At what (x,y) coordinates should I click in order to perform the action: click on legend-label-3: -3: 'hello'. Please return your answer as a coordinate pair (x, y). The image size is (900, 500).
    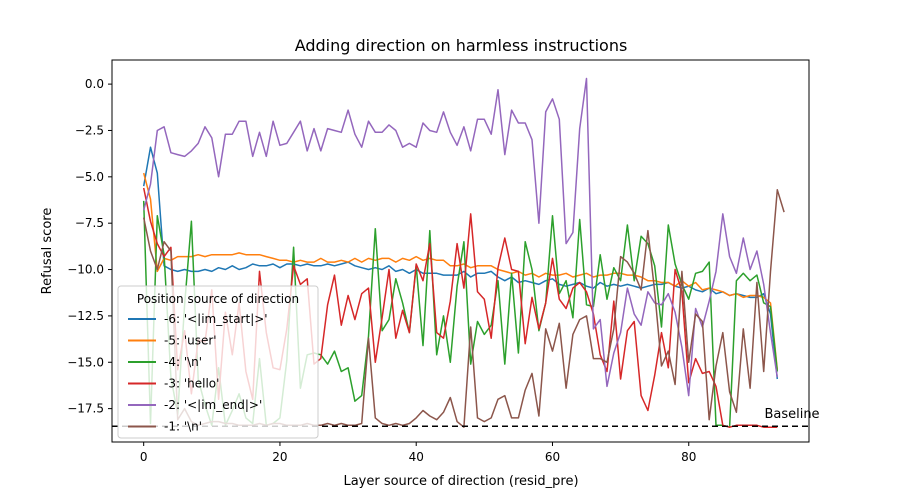
    Looking at the image, I should click on (191, 384).